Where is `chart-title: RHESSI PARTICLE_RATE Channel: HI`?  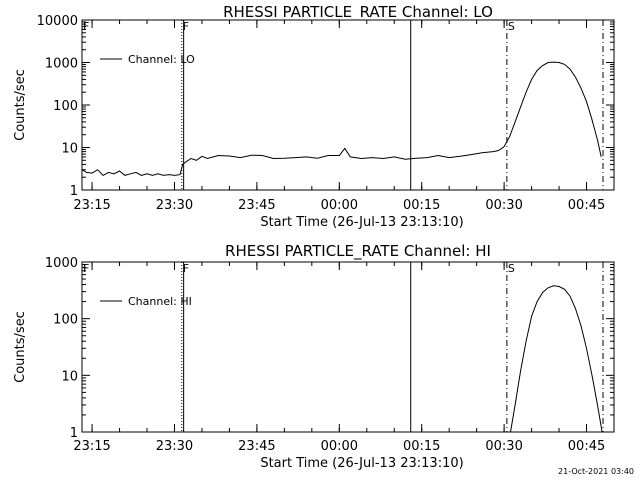 chart-title: RHESSI PARTICLE_RATE Channel: HI is located at coordinates (358, 251).